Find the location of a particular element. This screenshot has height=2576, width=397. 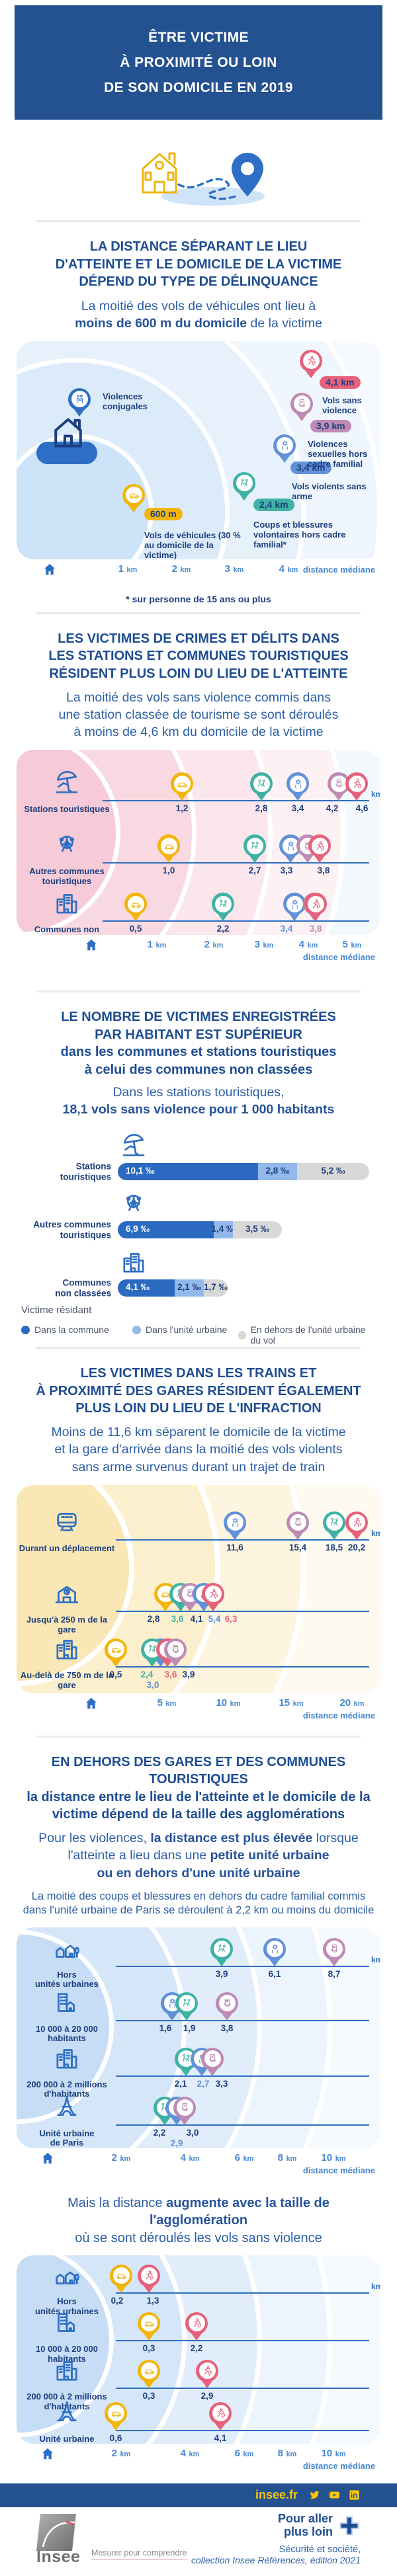

median-badge: 3,9 km is located at coordinates (330, 426).